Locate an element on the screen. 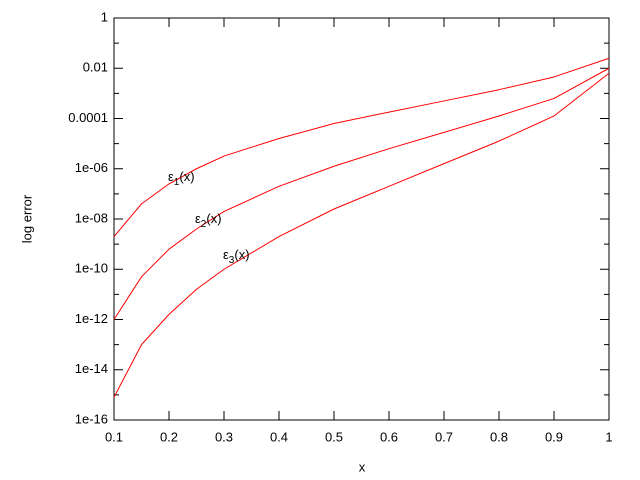  curve-label: ε1(x) is located at coordinates (181, 178).